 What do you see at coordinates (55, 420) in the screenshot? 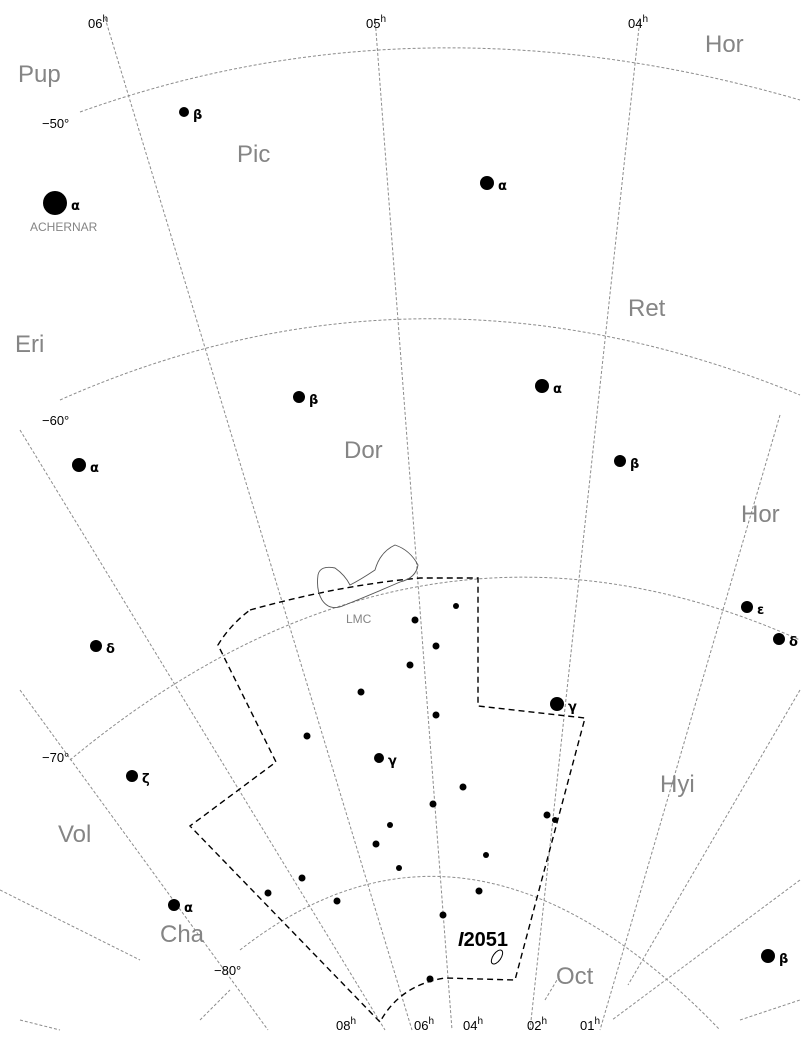
I see `dec-label: −60°` at bounding box center [55, 420].